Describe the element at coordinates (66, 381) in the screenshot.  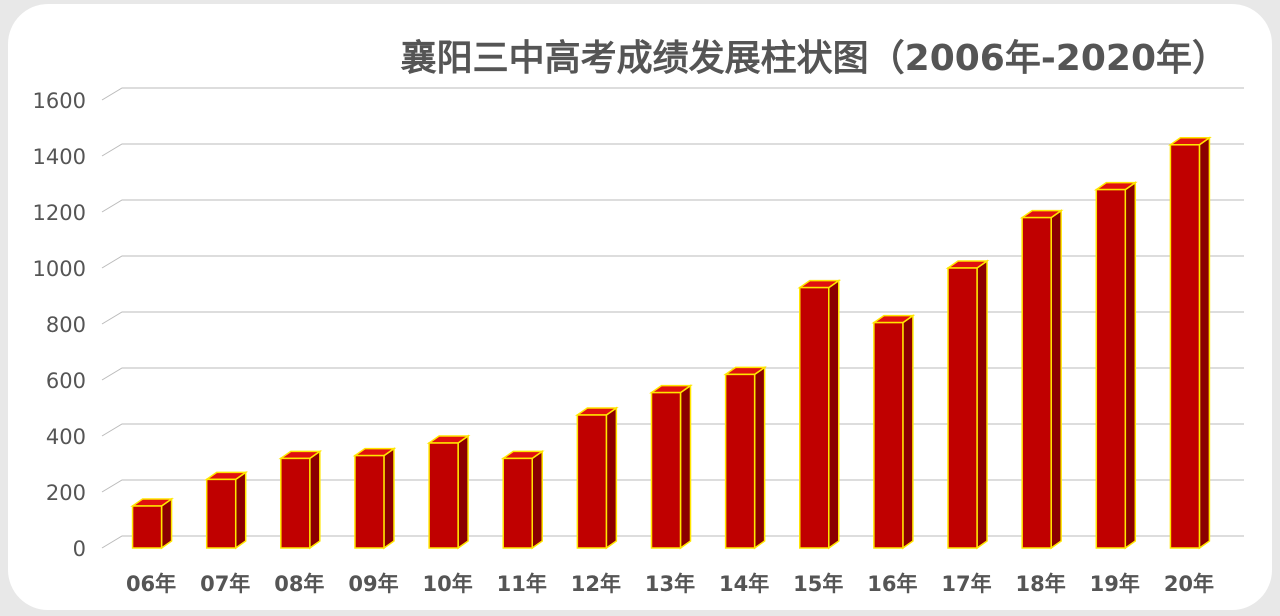
I see `y-tick-label: 600` at that location.